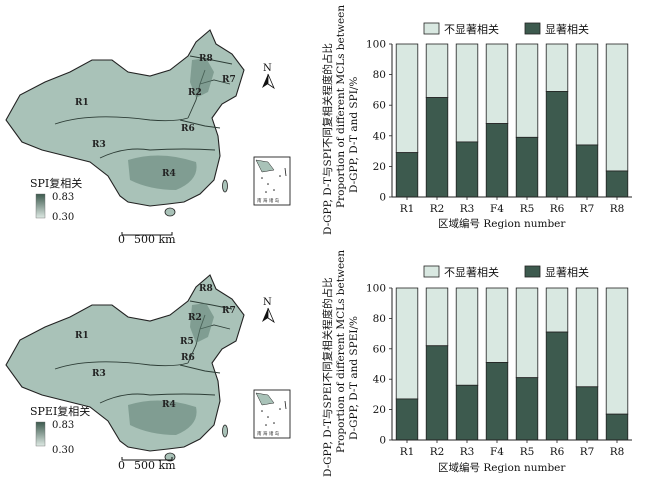 The image size is (653, 489). What do you see at coordinates (327, 139) in the screenshot?
I see `chart-ylabel-line: D-GPP, D-T与SPI不同复相关程度的占比` at bounding box center [327, 139].